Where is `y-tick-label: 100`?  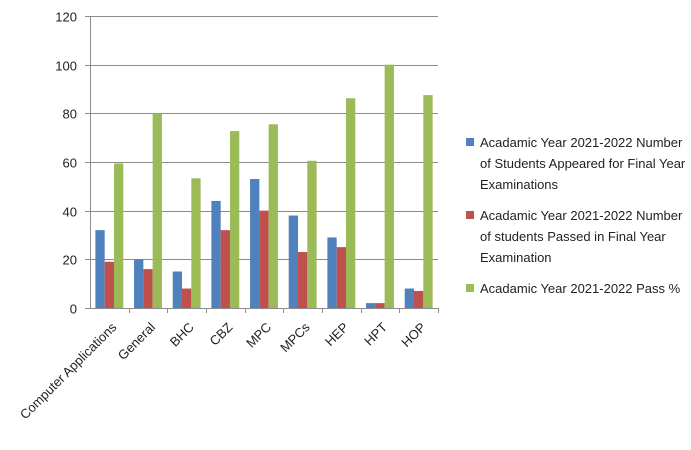 y-tick-label: 100 is located at coordinates (66, 66).